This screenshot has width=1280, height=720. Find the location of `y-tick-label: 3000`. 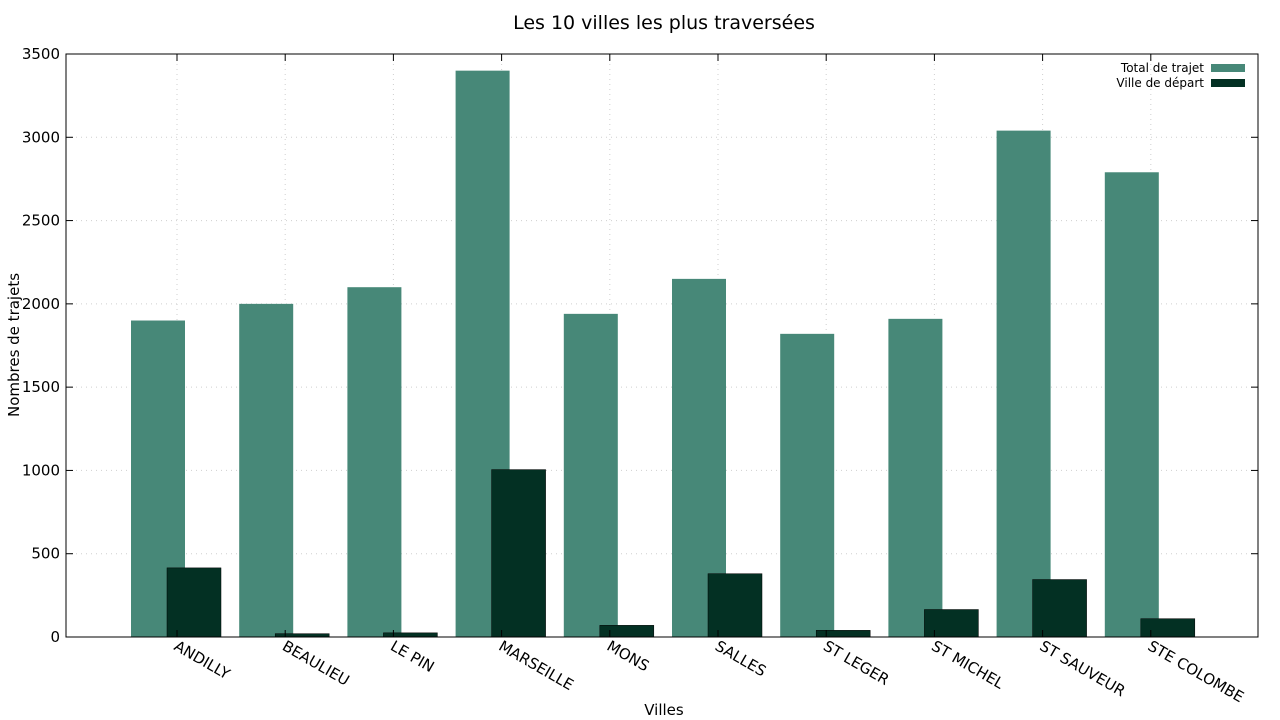

y-tick-label: 3000 is located at coordinates (41, 137).